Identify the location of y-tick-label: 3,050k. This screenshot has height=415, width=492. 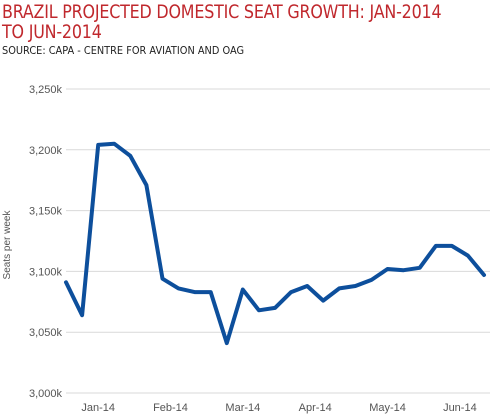
(46, 333).